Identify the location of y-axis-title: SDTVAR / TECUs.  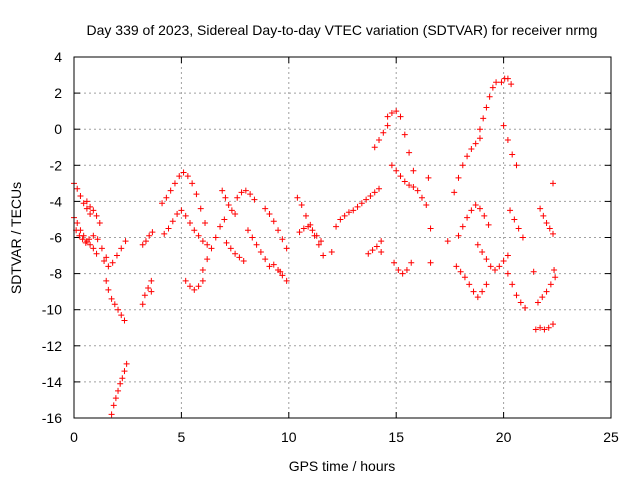
(16, 238).